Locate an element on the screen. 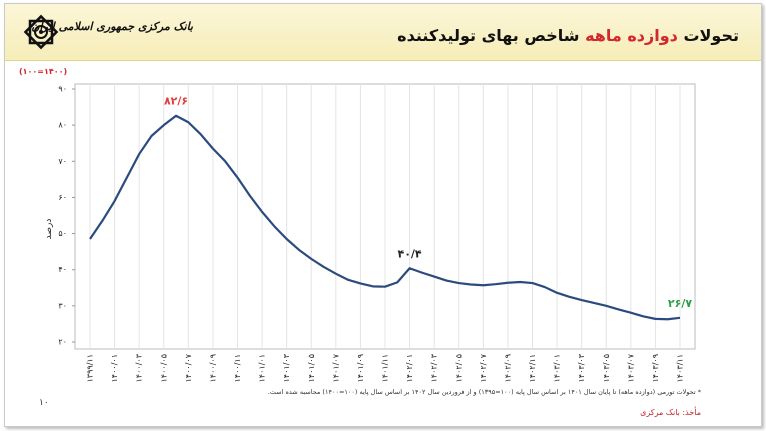  x-tick-label: ۱۴۰۰/۰۵ is located at coordinates (163, 368).